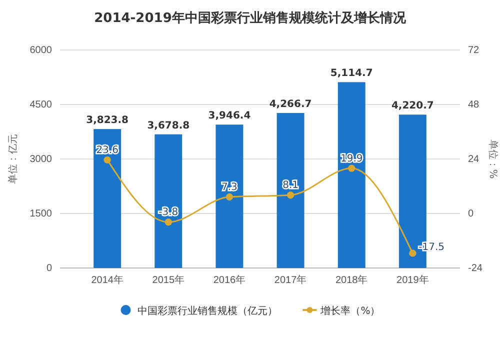  I want to click on y2-tick-label: -24, so click(475, 268).